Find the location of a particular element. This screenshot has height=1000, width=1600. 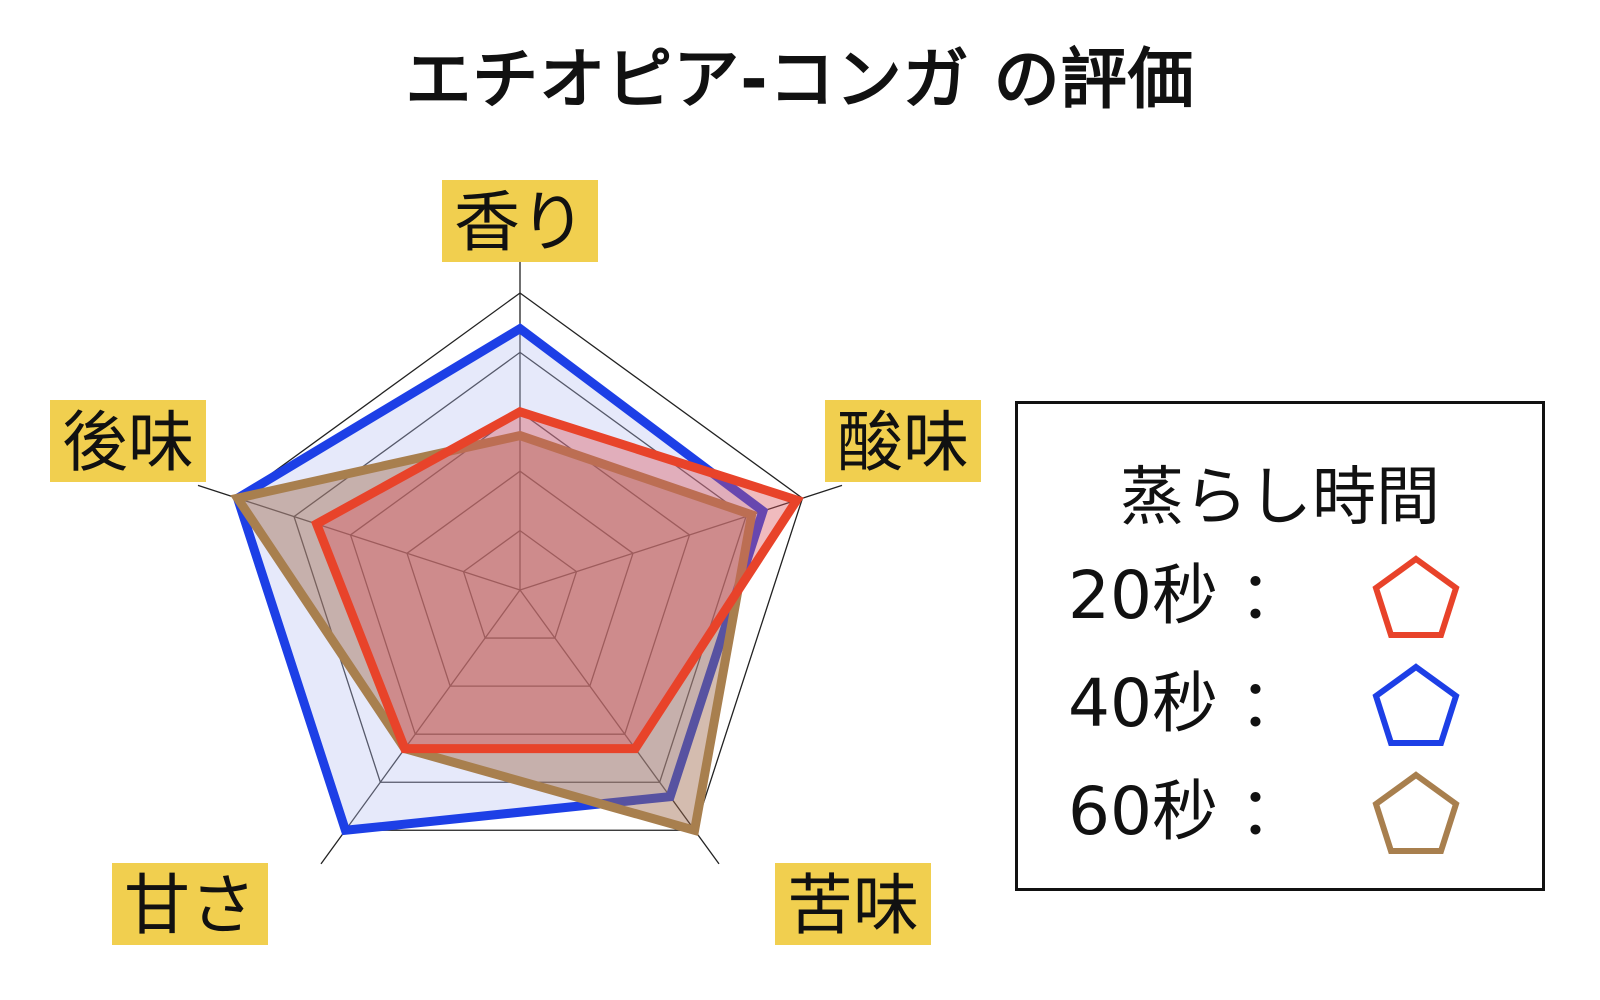

axis-label-5: 後味 is located at coordinates (128, 441).